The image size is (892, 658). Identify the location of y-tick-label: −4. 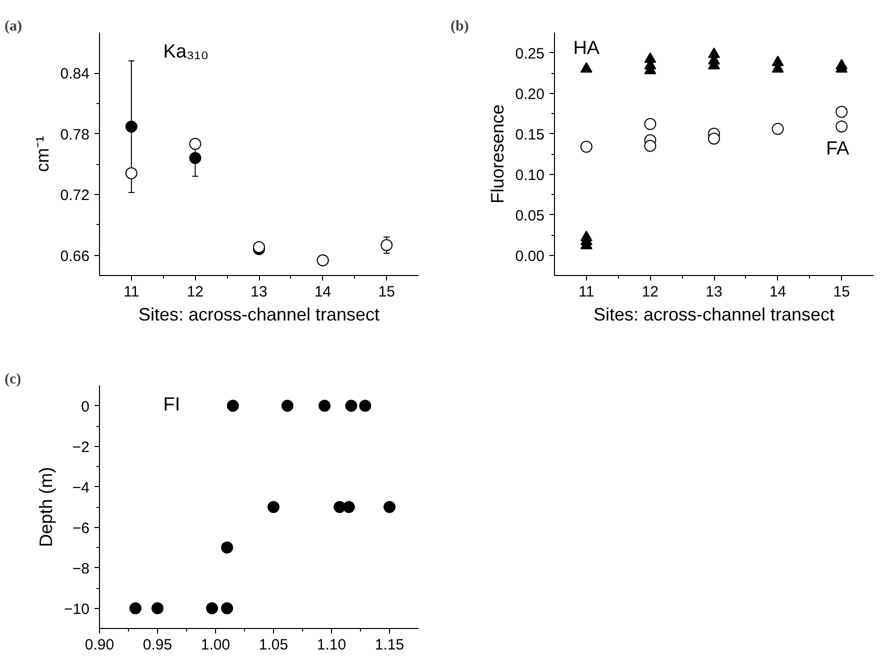
(81, 487).